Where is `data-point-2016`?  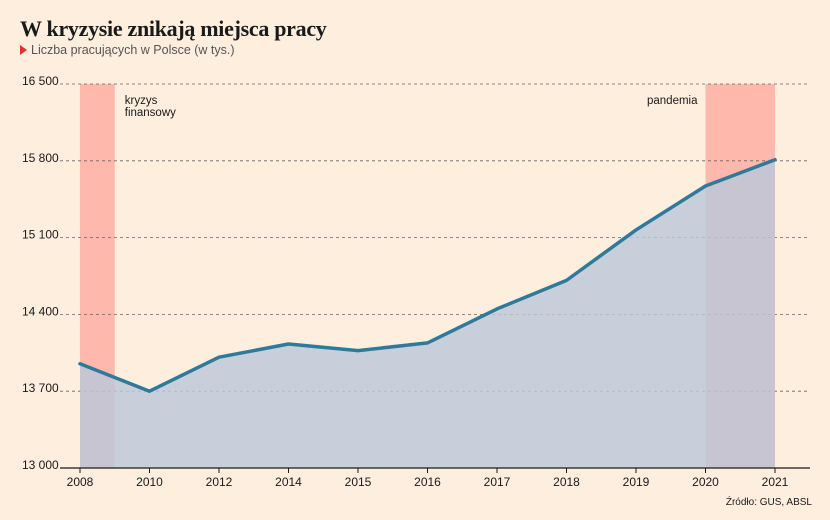 data-point-2016 is located at coordinates (428, 343).